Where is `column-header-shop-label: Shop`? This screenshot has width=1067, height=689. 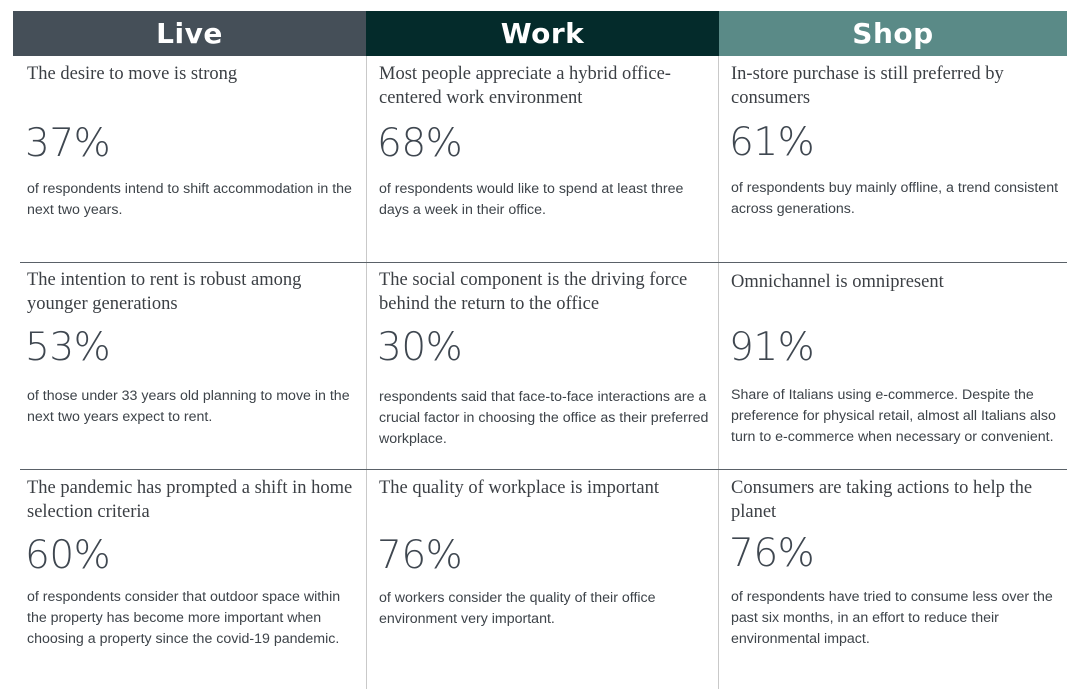 column-header-shop-label: Shop is located at coordinates (893, 33).